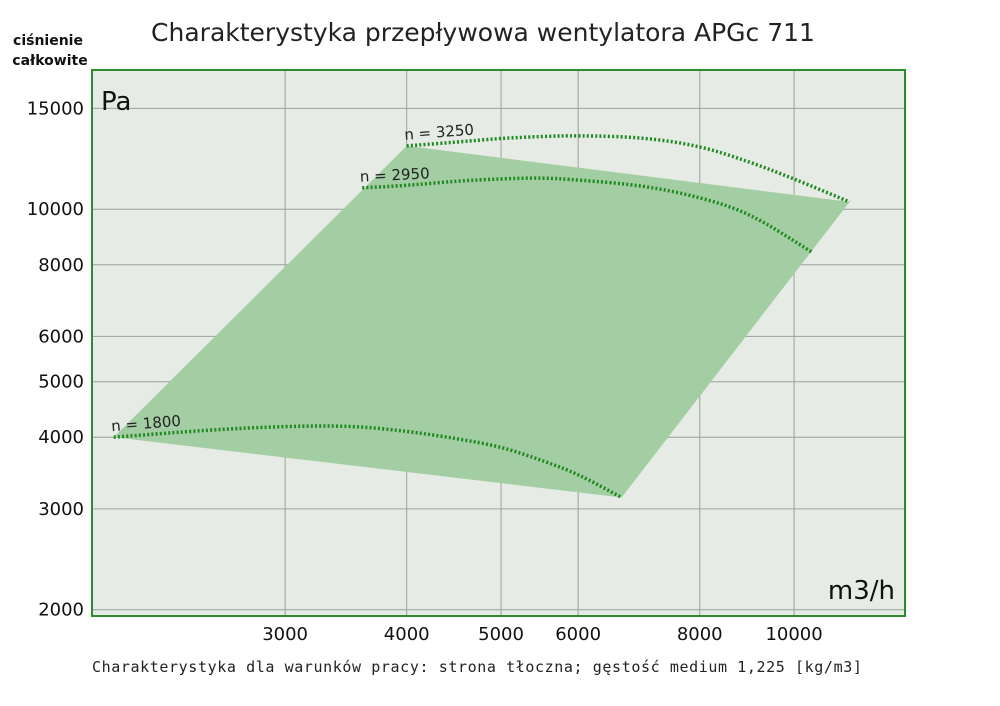 The width and height of the screenshot is (1000, 706). I want to click on x-tick-label: 4000, so click(407, 634).